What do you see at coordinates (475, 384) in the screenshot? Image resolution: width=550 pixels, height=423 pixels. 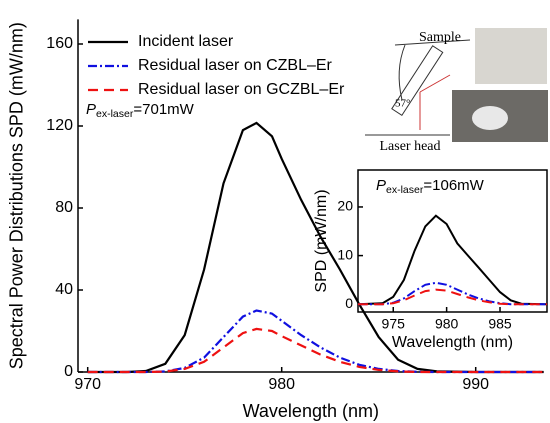 I see `x-tick-label: 990` at bounding box center [475, 384].